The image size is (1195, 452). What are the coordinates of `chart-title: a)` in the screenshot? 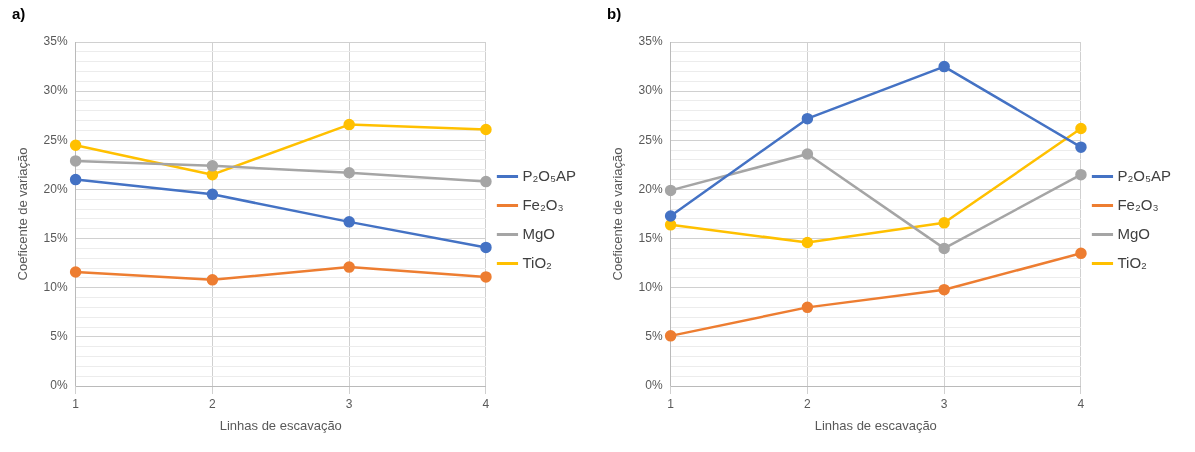 It's located at (19, 14).